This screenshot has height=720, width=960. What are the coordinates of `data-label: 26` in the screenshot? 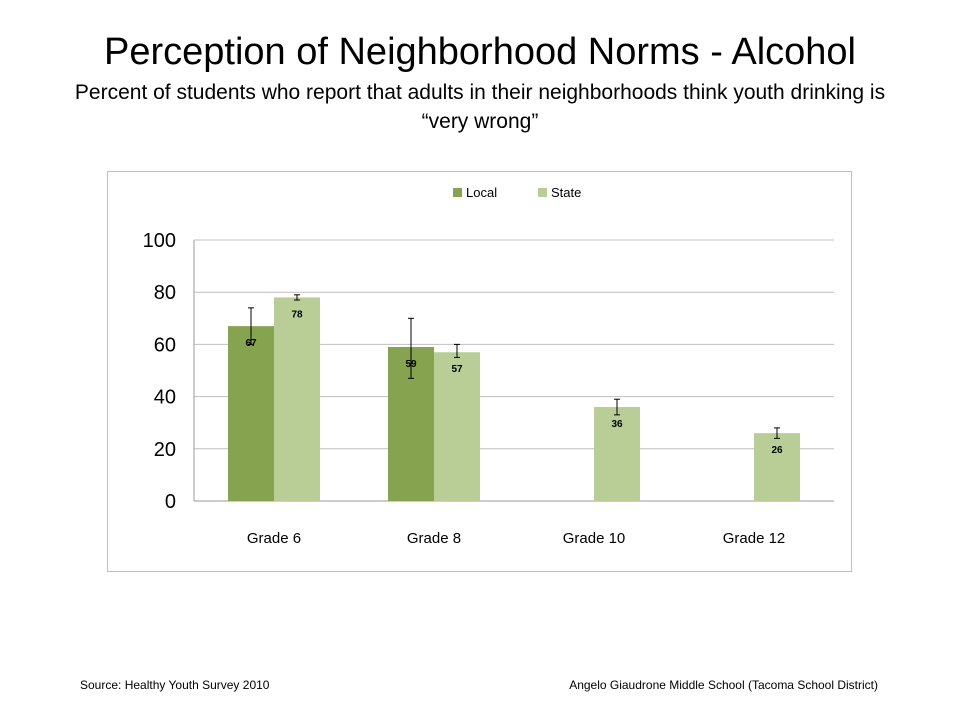 It's located at (777, 450).